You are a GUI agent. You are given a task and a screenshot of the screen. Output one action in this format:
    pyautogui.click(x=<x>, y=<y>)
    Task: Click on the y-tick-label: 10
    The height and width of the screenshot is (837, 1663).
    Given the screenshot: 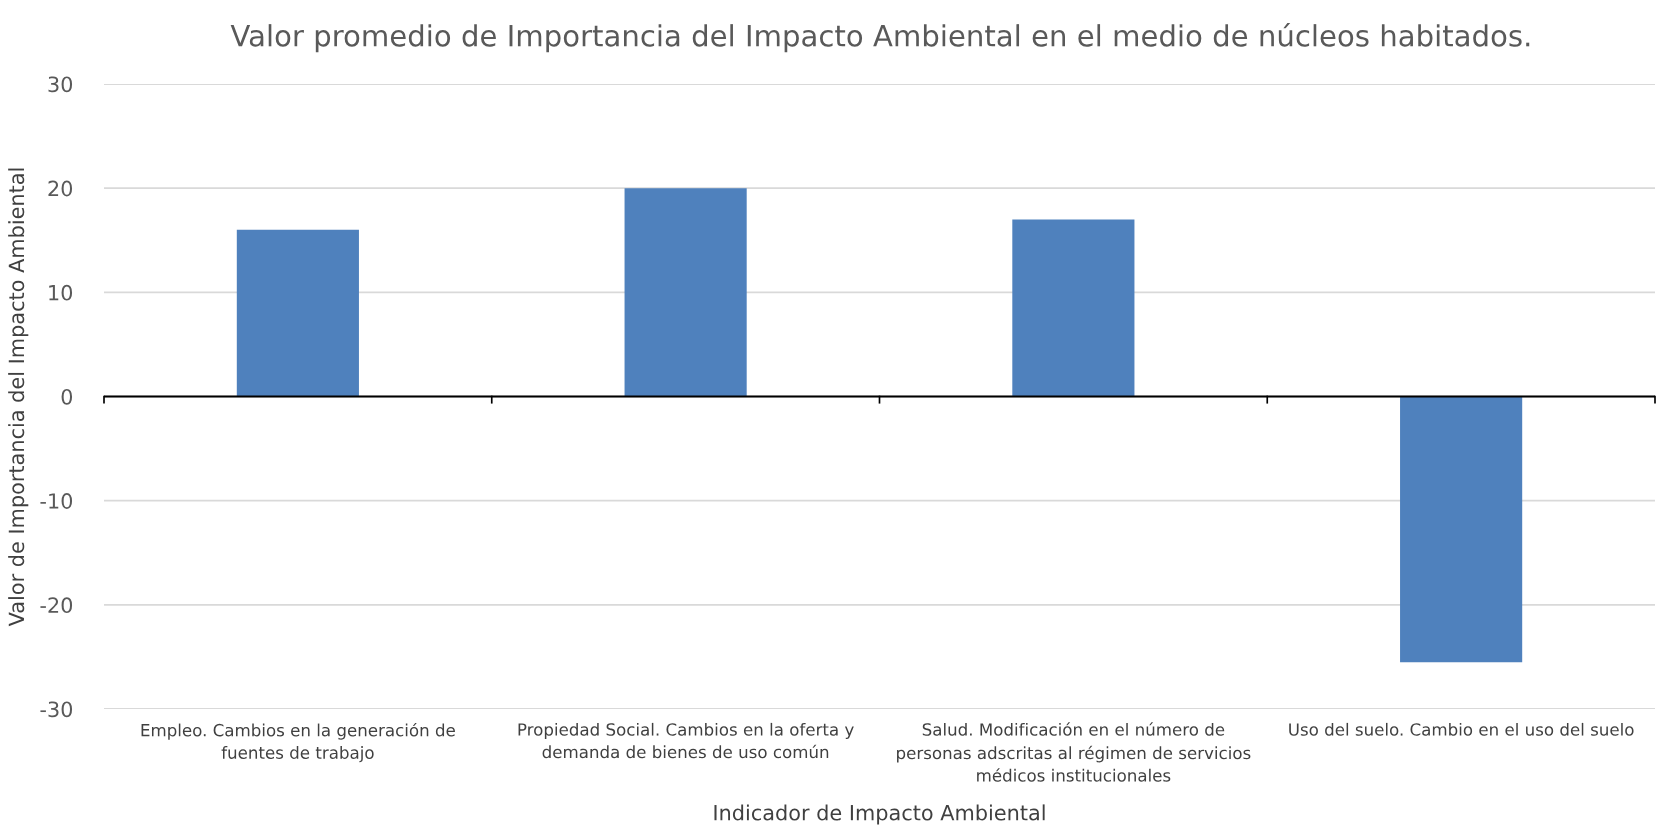 What is the action you would take?
    pyautogui.click(x=61, y=292)
    